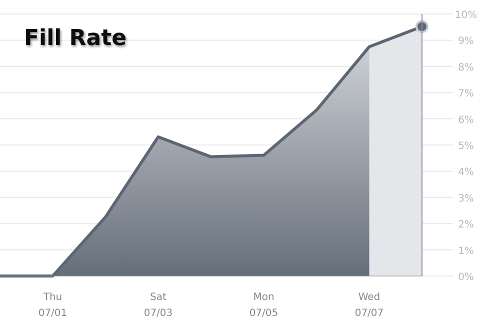 The height and width of the screenshot is (334, 491). Describe the element at coordinates (466, 94) in the screenshot. I see `y-tick-label: 7%` at that location.